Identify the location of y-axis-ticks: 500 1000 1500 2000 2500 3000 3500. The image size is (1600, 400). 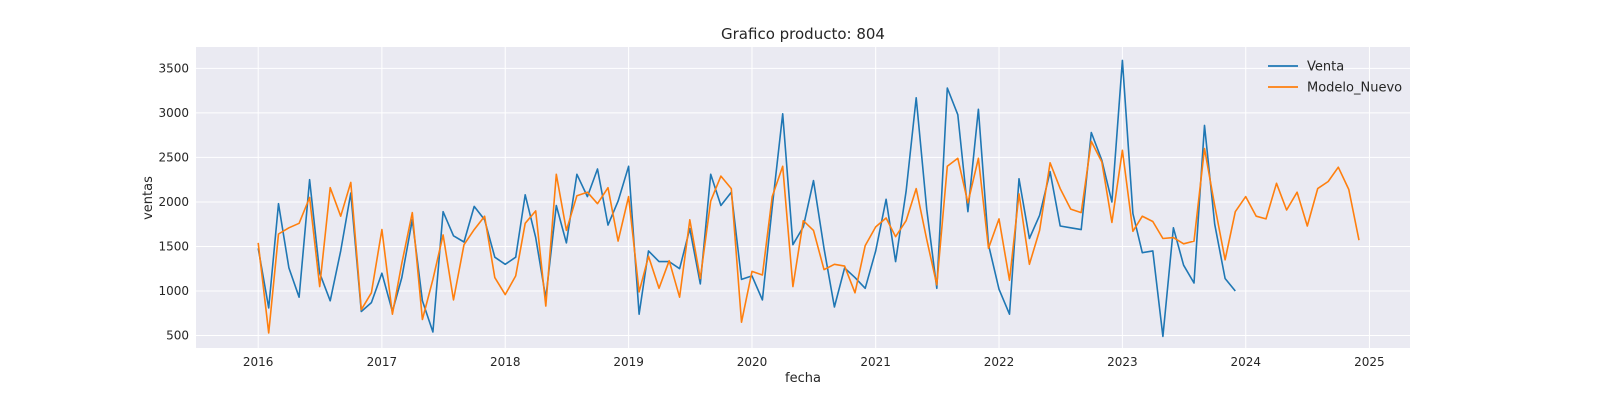
(173, 201).